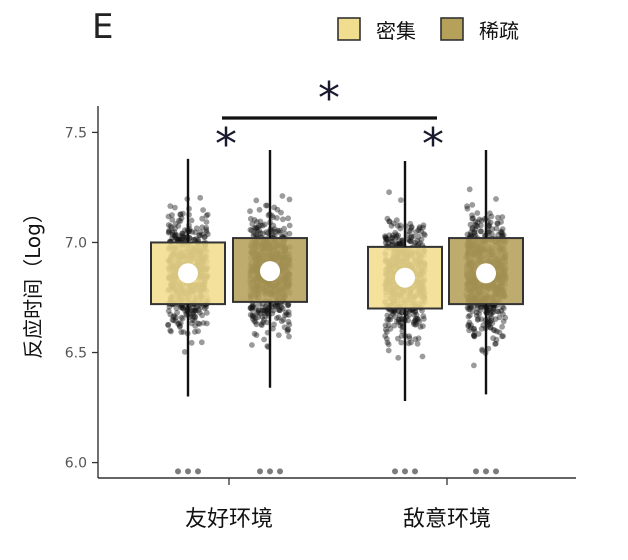 The width and height of the screenshot is (628, 560). I want to click on y-tick-label: 6.5, so click(76, 354).